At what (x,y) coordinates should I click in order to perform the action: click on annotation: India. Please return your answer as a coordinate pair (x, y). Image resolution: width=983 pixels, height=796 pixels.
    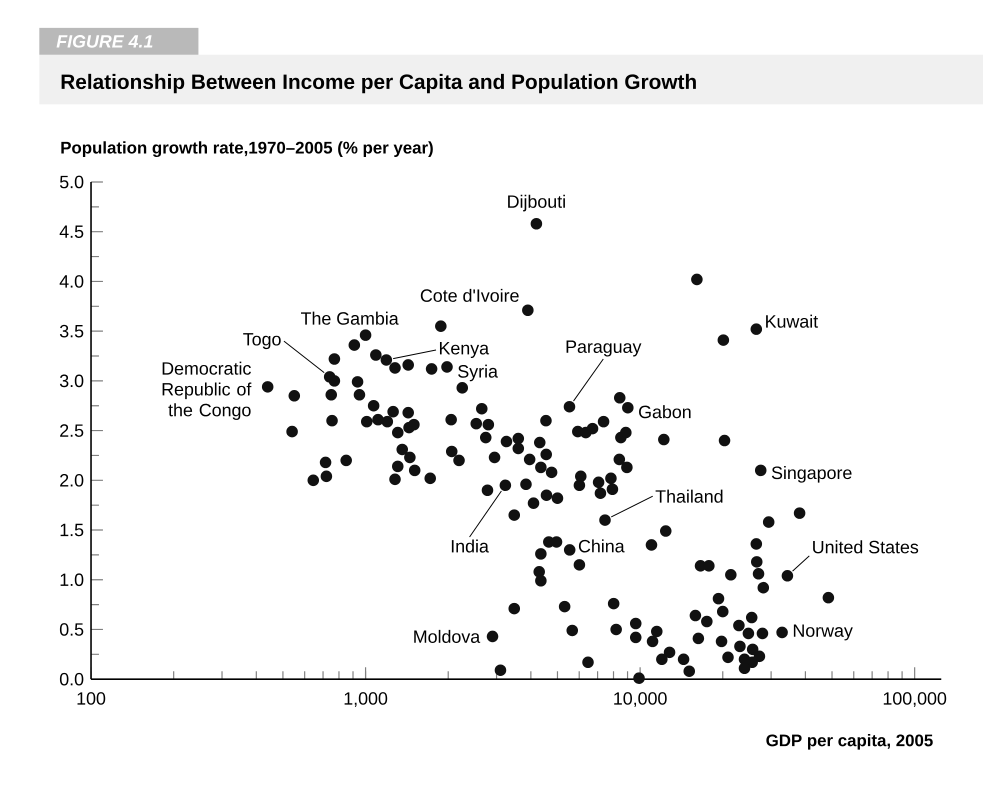
    Looking at the image, I should click on (470, 546).